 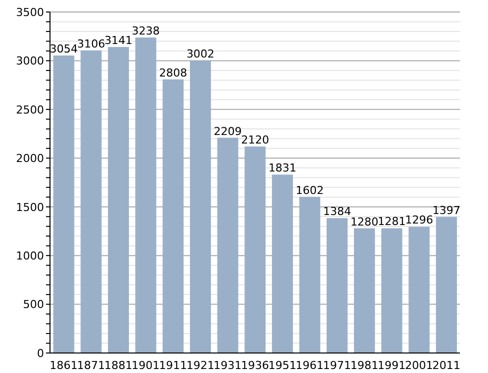 I want to click on x-tick-label: 1931, so click(x=228, y=365).